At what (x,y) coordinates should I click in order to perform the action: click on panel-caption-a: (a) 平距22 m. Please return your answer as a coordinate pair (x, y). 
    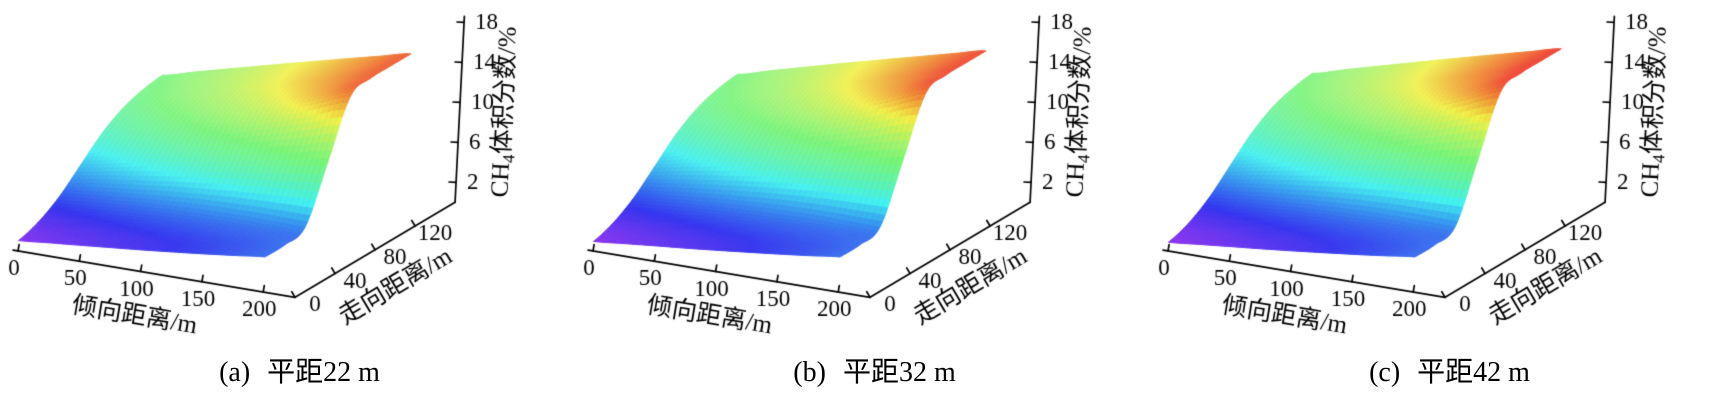
    Looking at the image, I should click on (299, 372).